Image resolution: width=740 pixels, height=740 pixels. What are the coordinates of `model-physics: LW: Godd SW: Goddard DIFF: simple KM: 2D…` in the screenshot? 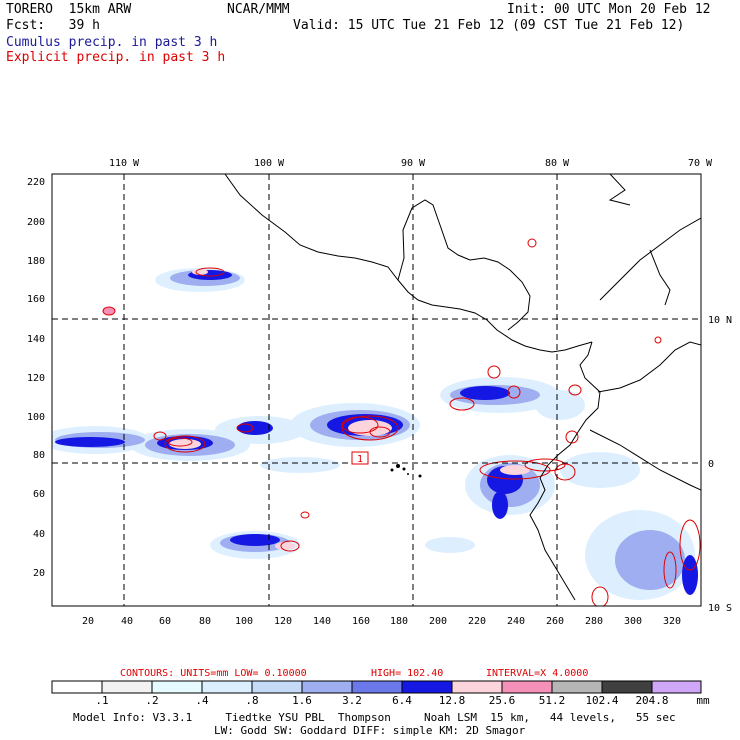 It's located at (370, 730).